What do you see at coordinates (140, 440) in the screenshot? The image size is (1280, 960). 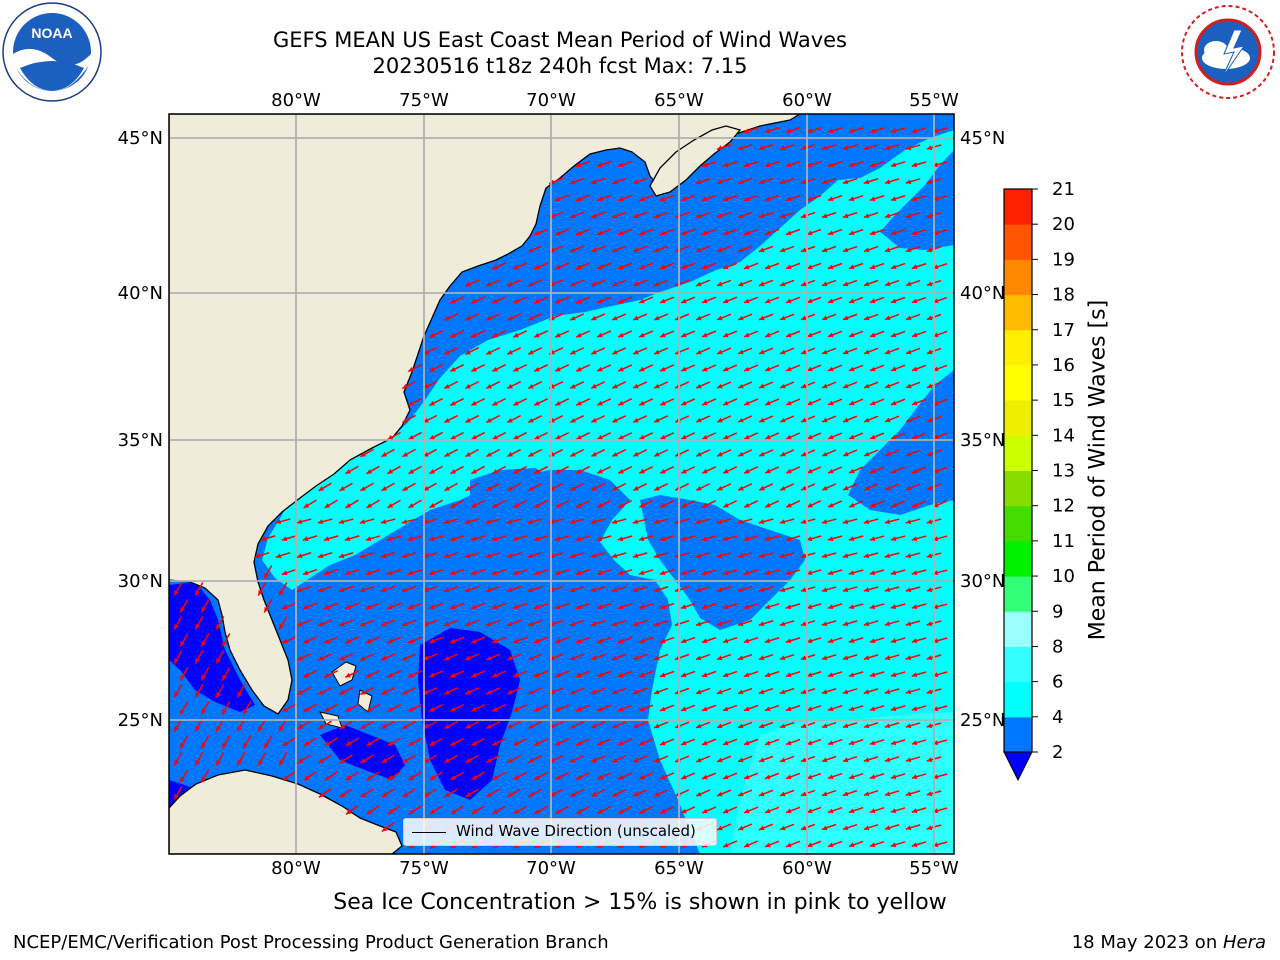 I see `lat-label-left: 35°N` at bounding box center [140, 440].